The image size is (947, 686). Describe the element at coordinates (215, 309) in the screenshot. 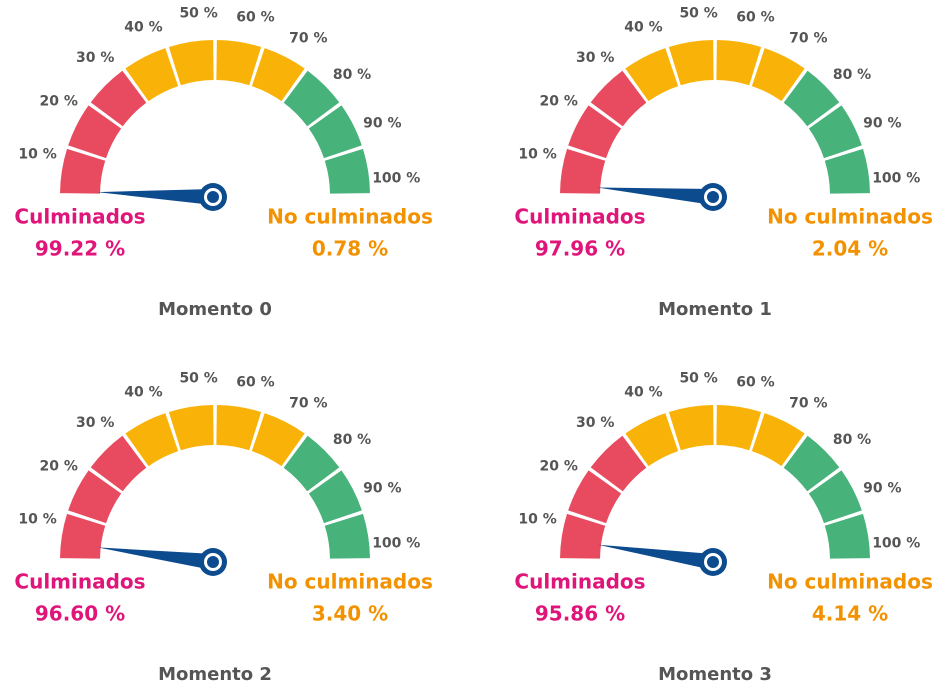

I see `gauge-title: Momento 0` at that location.